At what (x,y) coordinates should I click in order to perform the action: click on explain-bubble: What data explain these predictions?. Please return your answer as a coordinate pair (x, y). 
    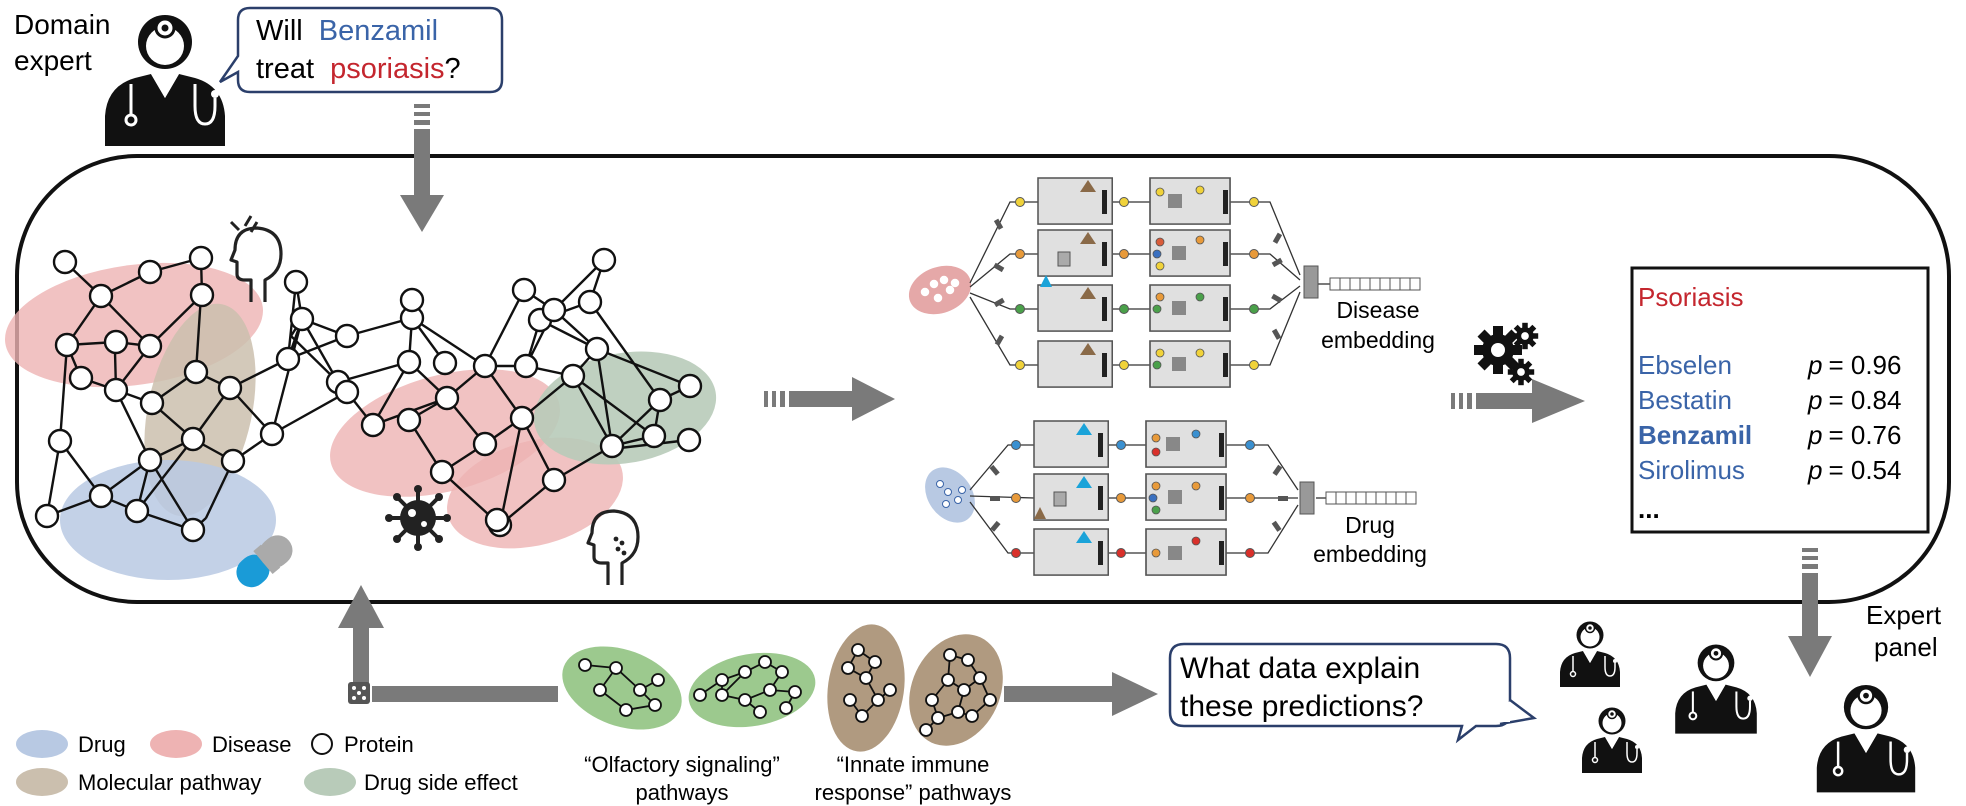
    Looking at the image, I should click on (1353, 693).